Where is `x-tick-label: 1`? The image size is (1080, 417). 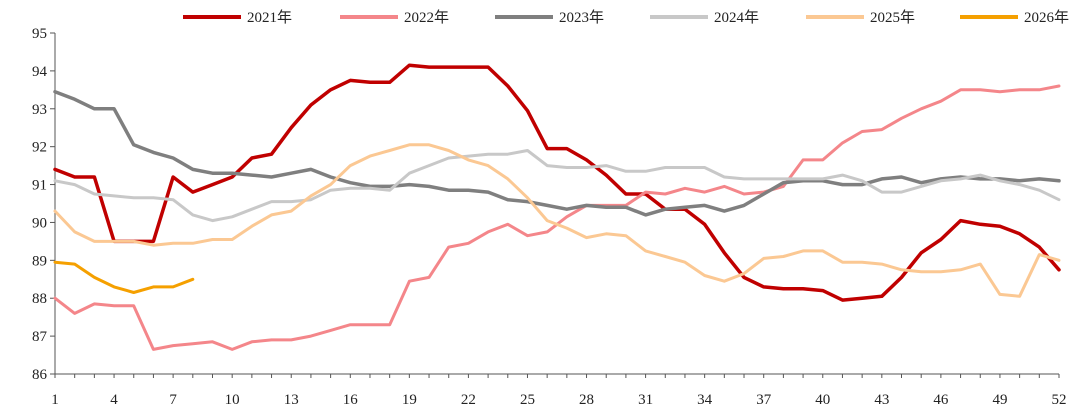
x-tick-label: 1 is located at coordinates (55, 400).